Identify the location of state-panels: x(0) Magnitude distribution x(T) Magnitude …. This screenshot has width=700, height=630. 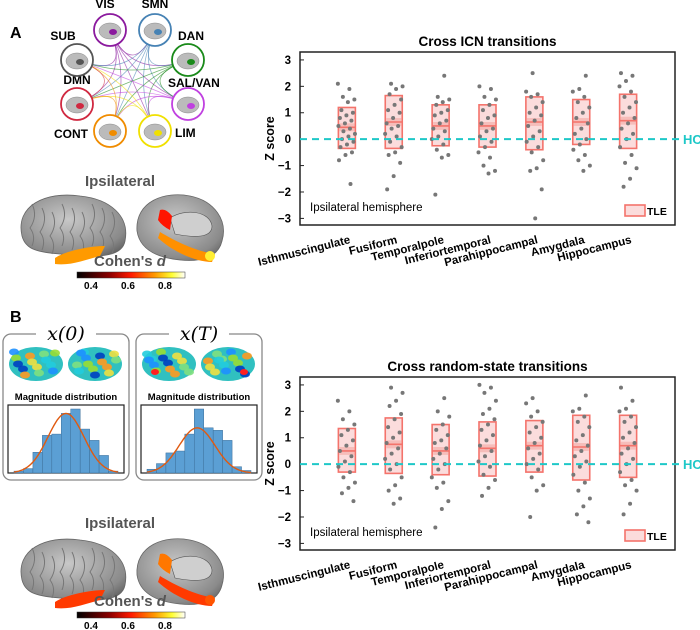
(132, 401).